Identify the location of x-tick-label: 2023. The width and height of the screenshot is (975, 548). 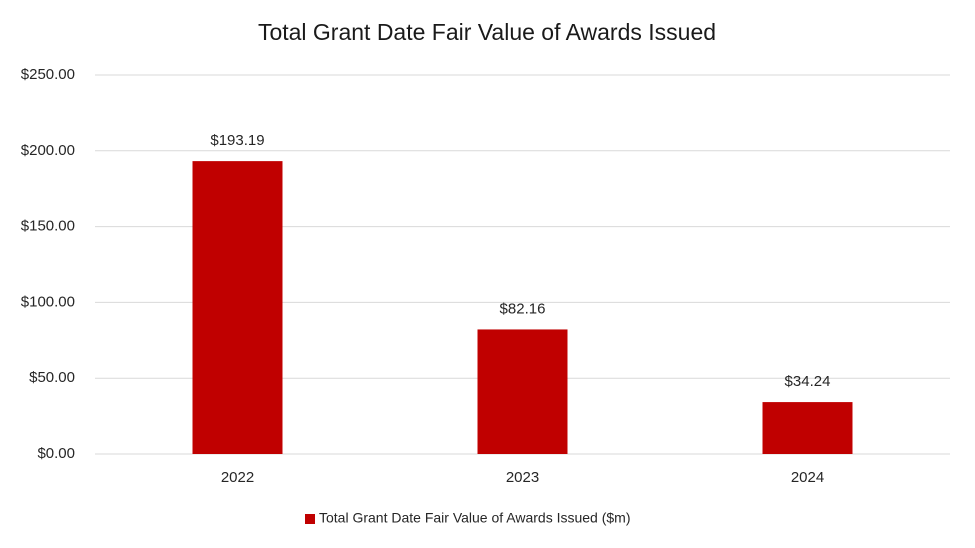
(522, 477).